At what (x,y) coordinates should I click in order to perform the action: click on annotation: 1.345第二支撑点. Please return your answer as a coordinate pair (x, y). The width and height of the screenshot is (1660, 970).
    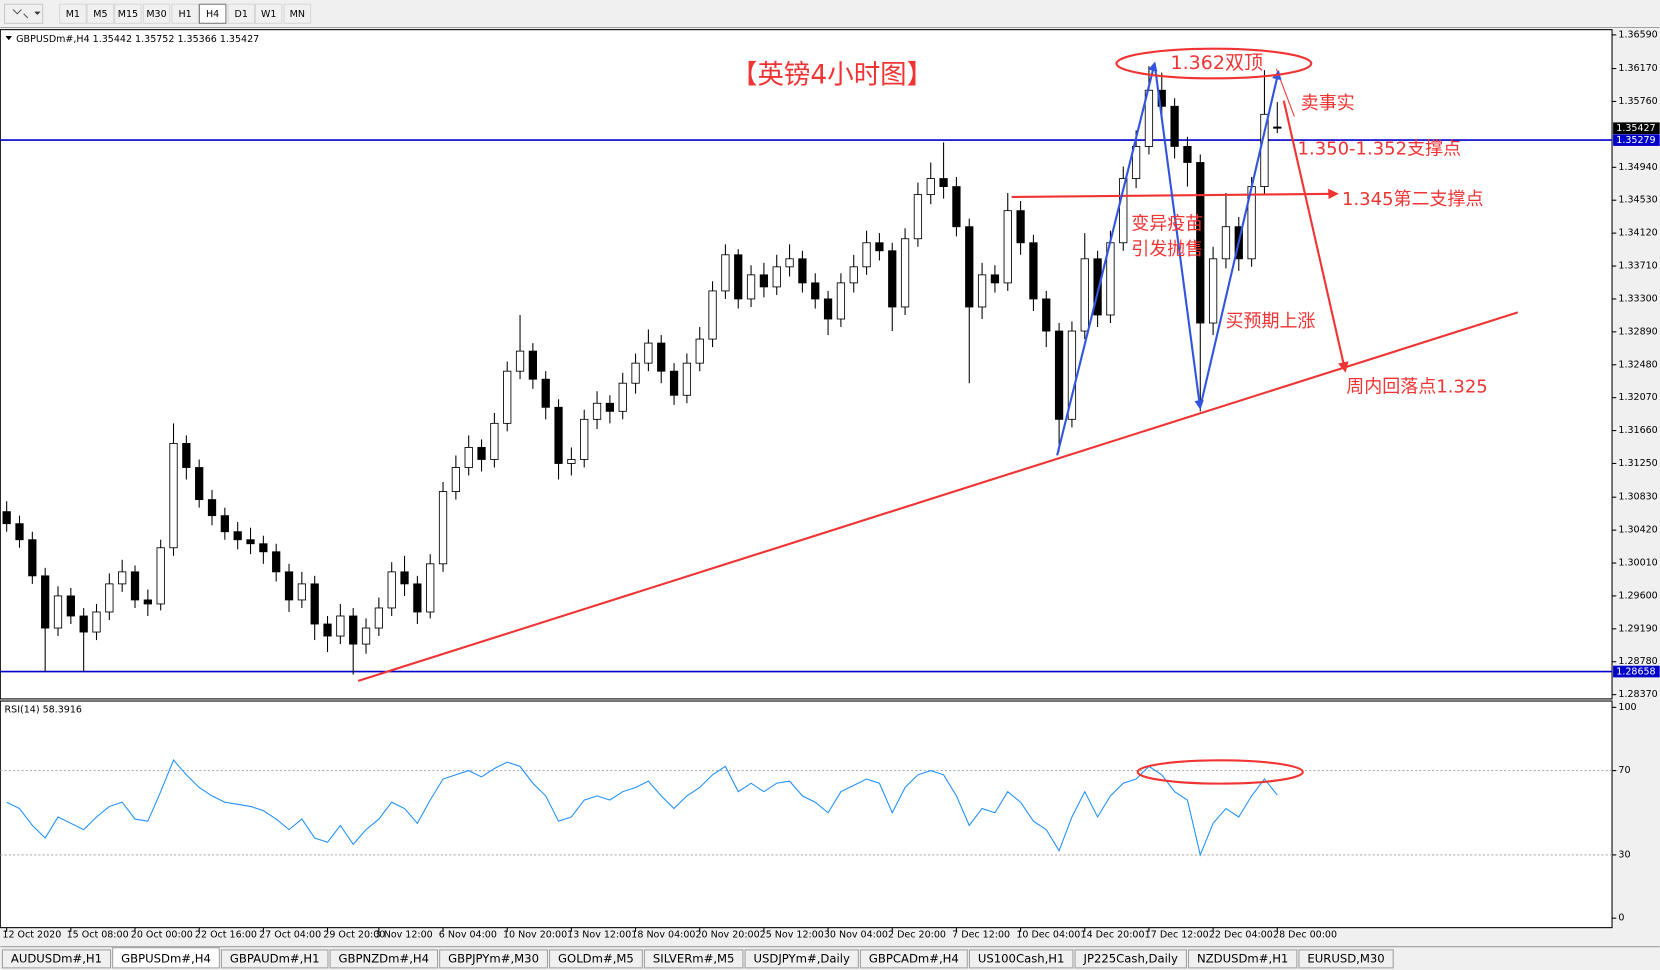
    Looking at the image, I should click on (1413, 199).